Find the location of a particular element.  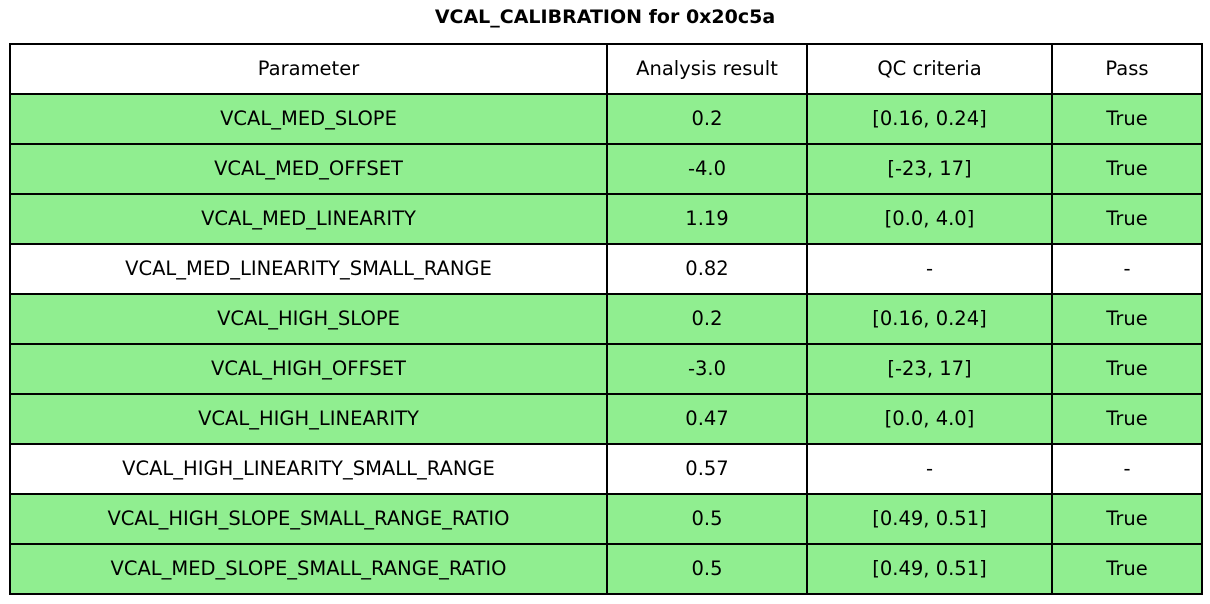

cell-parameter: VCAL_MED_SLOPE is located at coordinates (308, 119).